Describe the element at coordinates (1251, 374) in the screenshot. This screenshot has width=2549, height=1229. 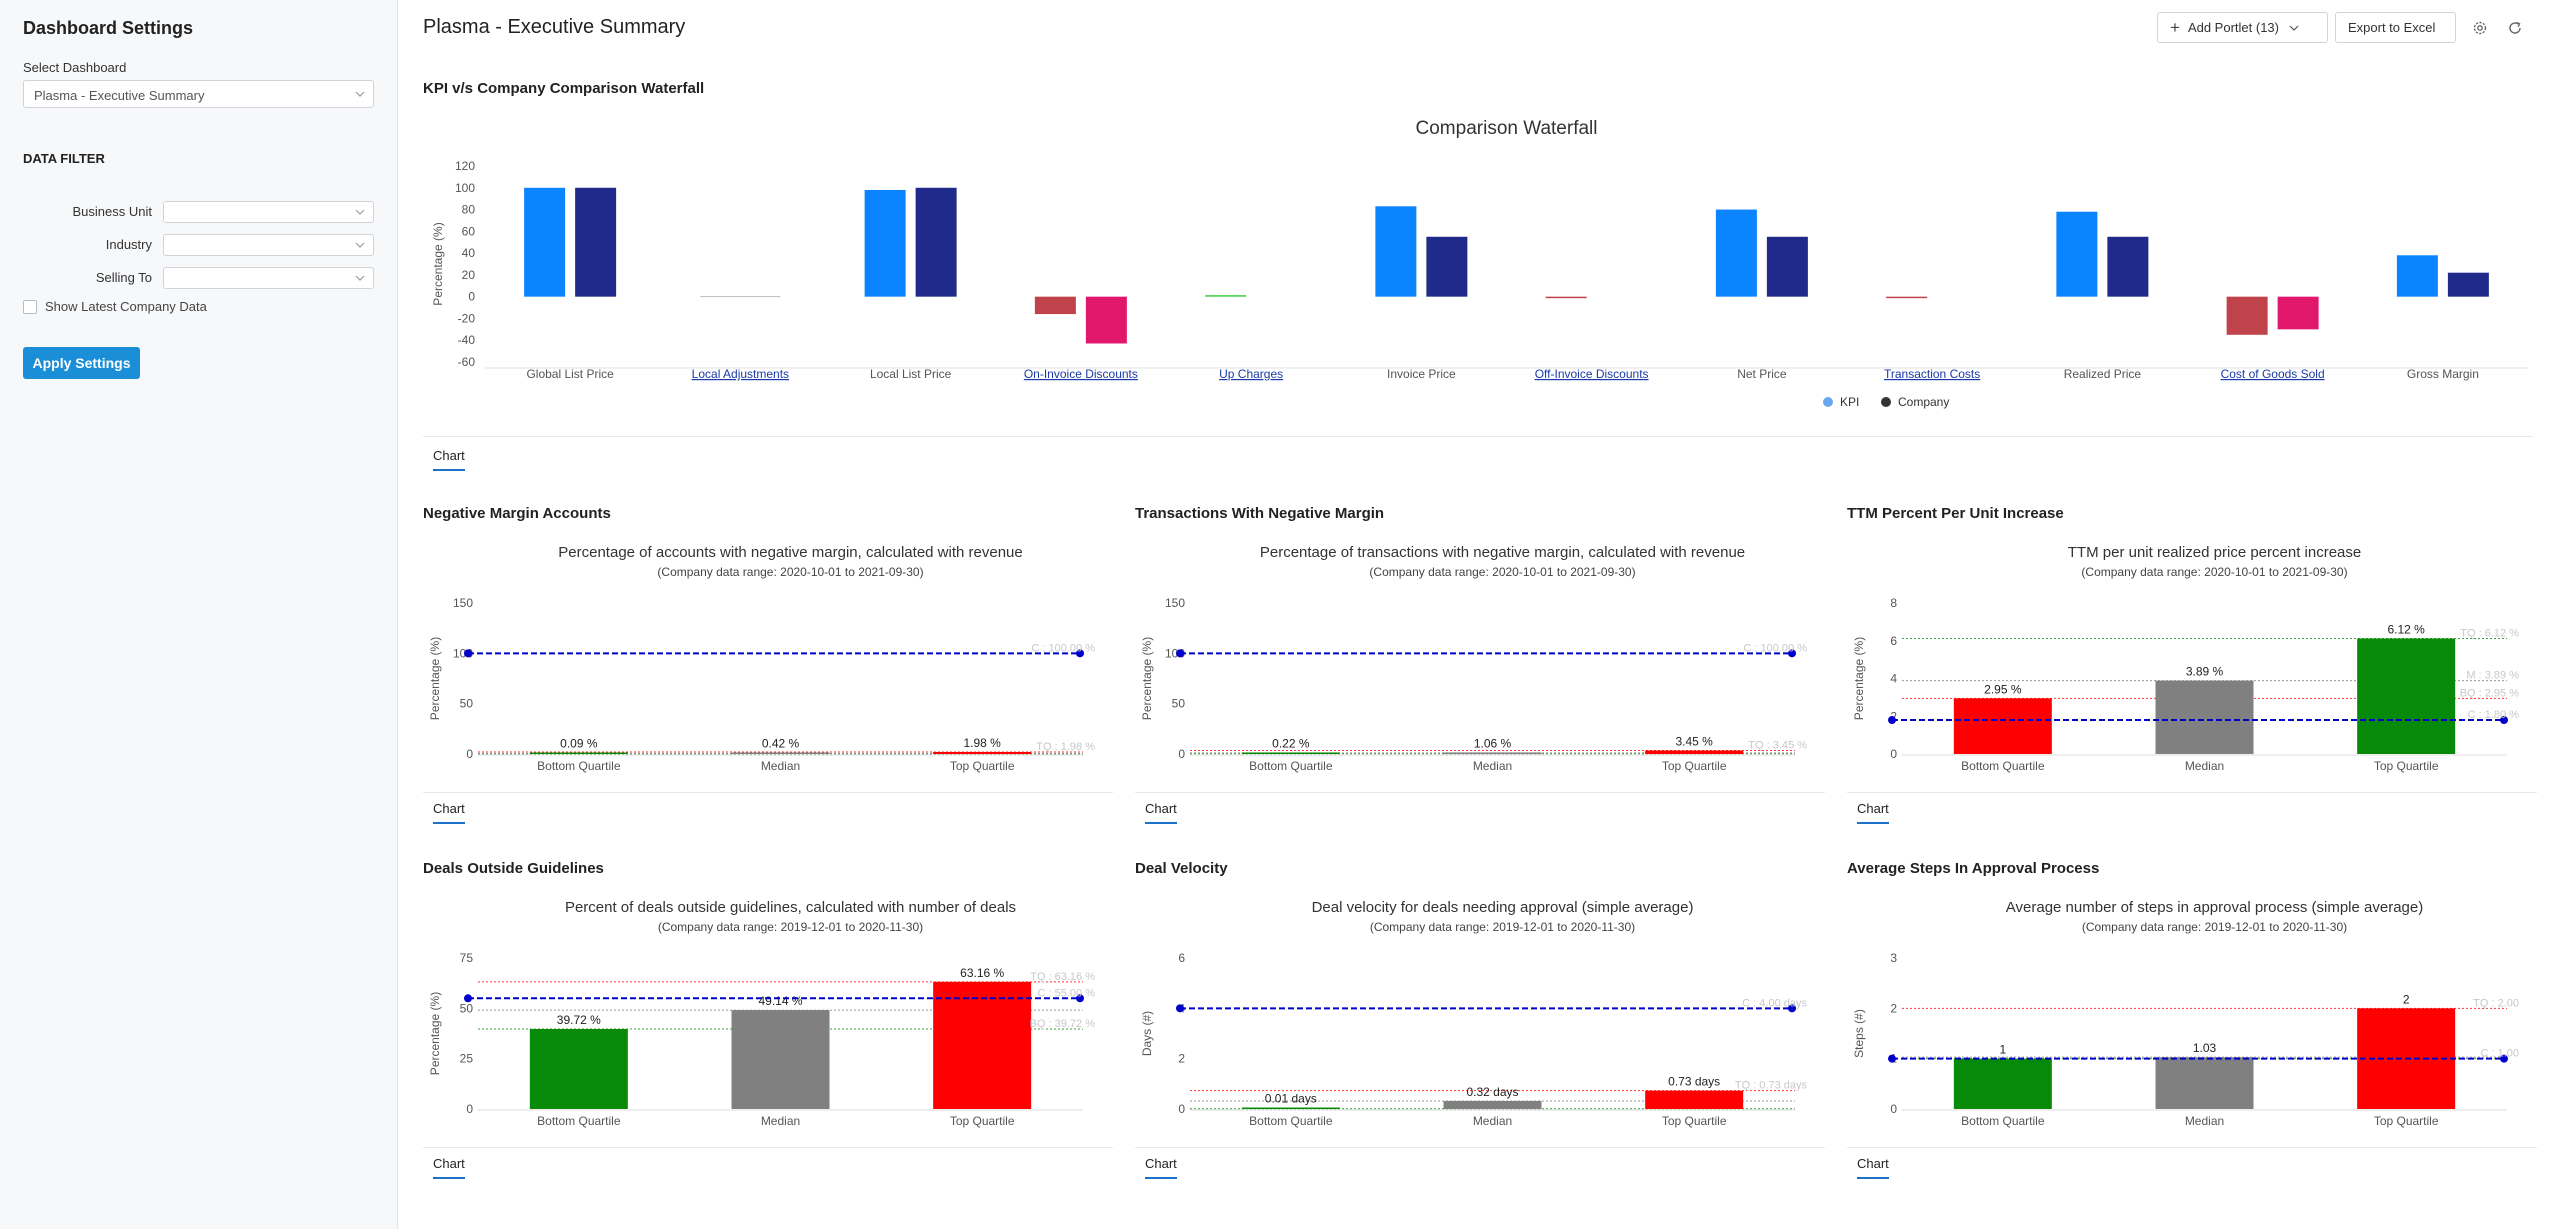
I see `waterfall-category-link: Up Charges` at that location.